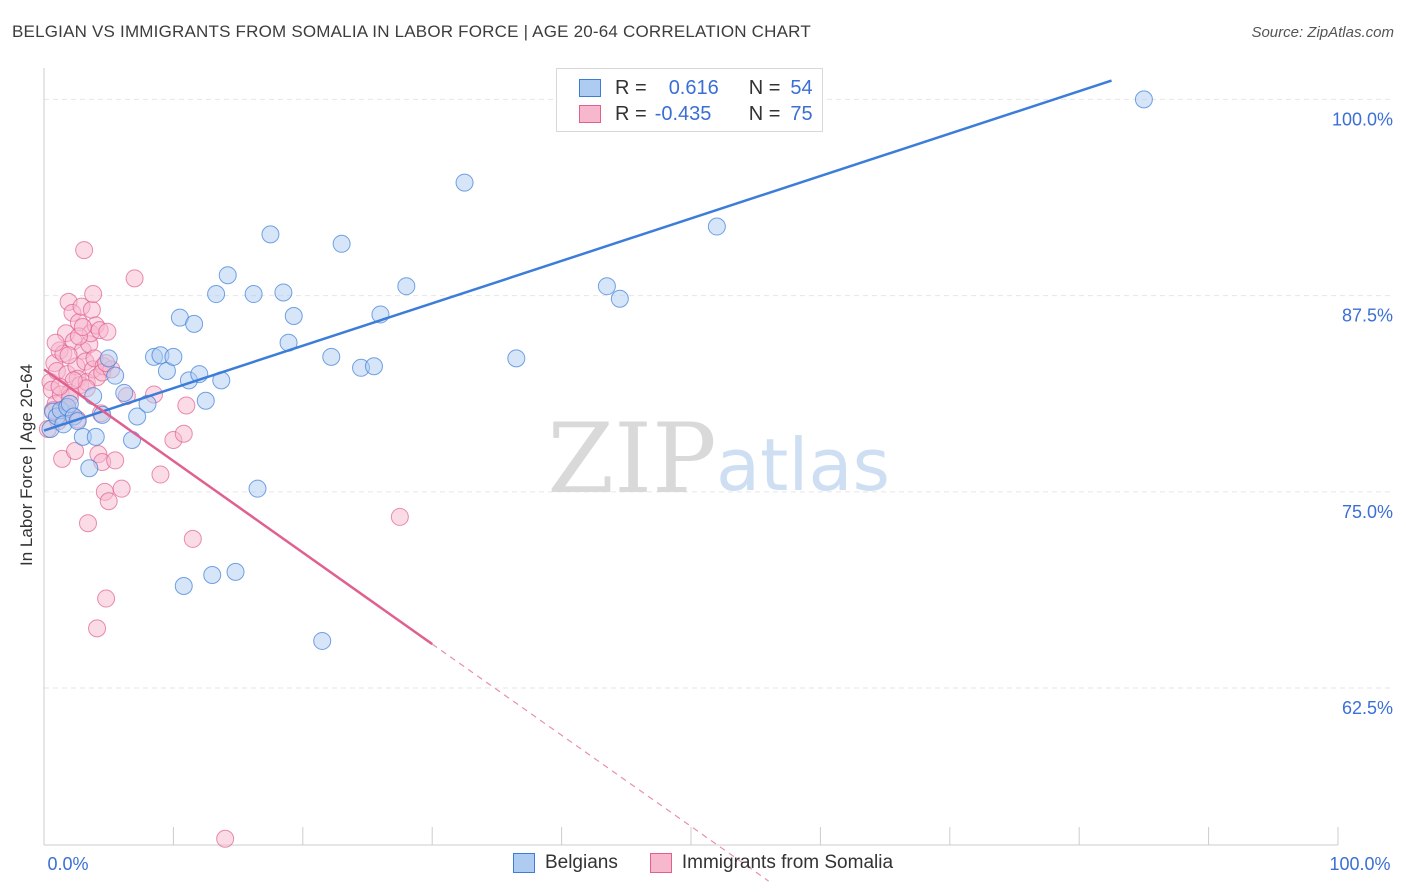 The image size is (1406, 892). I want to click on belgians-swatch, so click(590, 88).